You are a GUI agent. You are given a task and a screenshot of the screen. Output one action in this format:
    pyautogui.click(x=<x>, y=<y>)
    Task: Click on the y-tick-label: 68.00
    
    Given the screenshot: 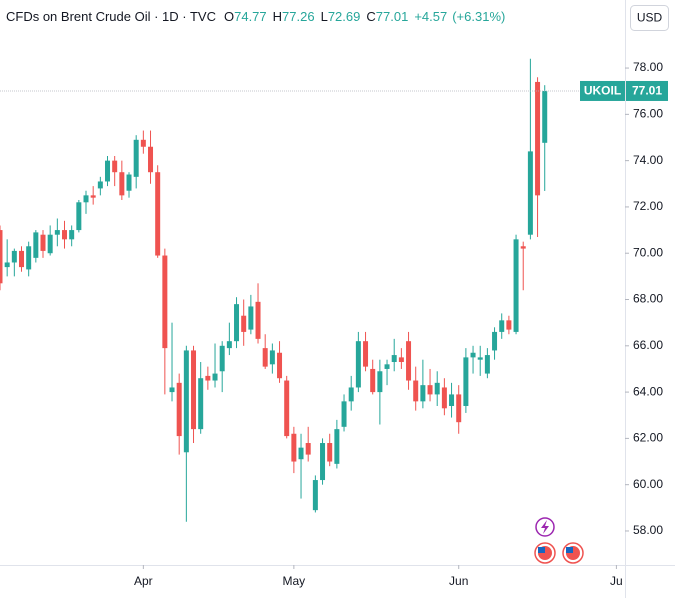 What is the action you would take?
    pyautogui.click(x=648, y=299)
    